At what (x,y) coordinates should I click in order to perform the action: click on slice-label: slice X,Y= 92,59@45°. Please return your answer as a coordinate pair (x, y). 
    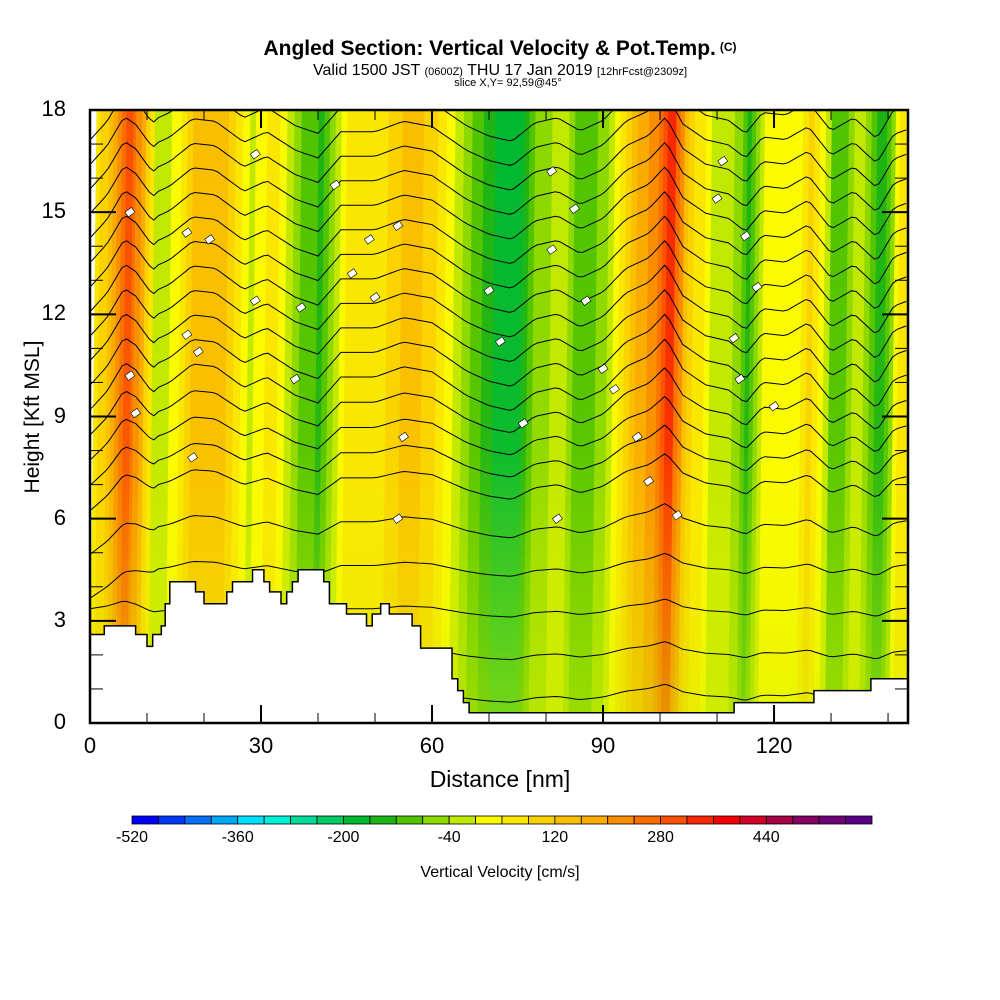
    Looking at the image, I should click on (508, 83).